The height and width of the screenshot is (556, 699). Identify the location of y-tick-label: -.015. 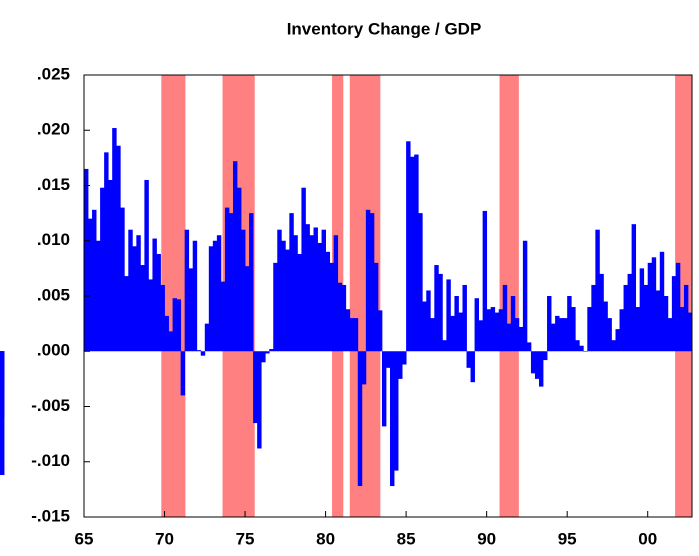
(50, 515).